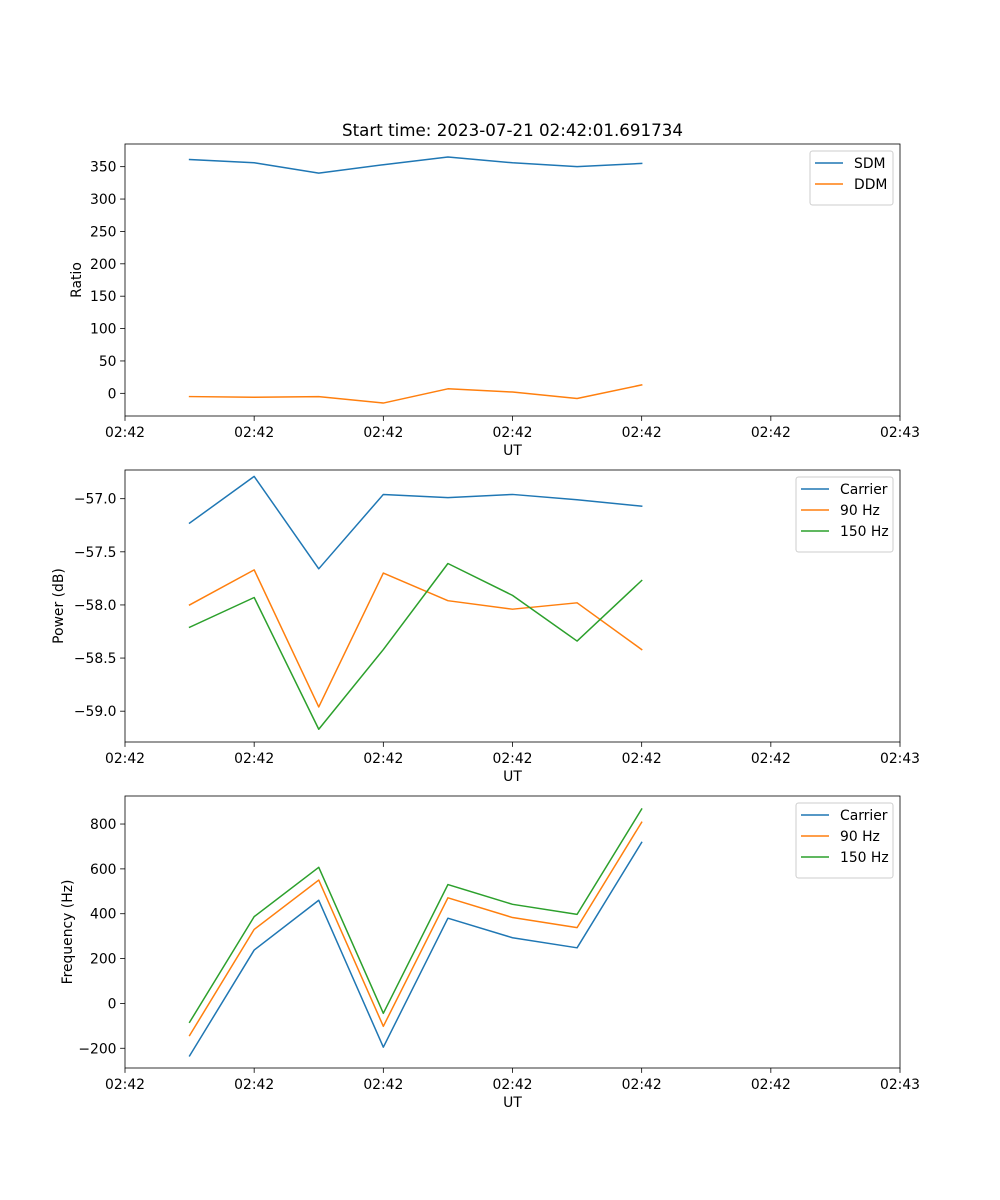  What do you see at coordinates (103, 297) in the screenshot?
I see `y-tick-label: 150` at bounding box center [103, 297].